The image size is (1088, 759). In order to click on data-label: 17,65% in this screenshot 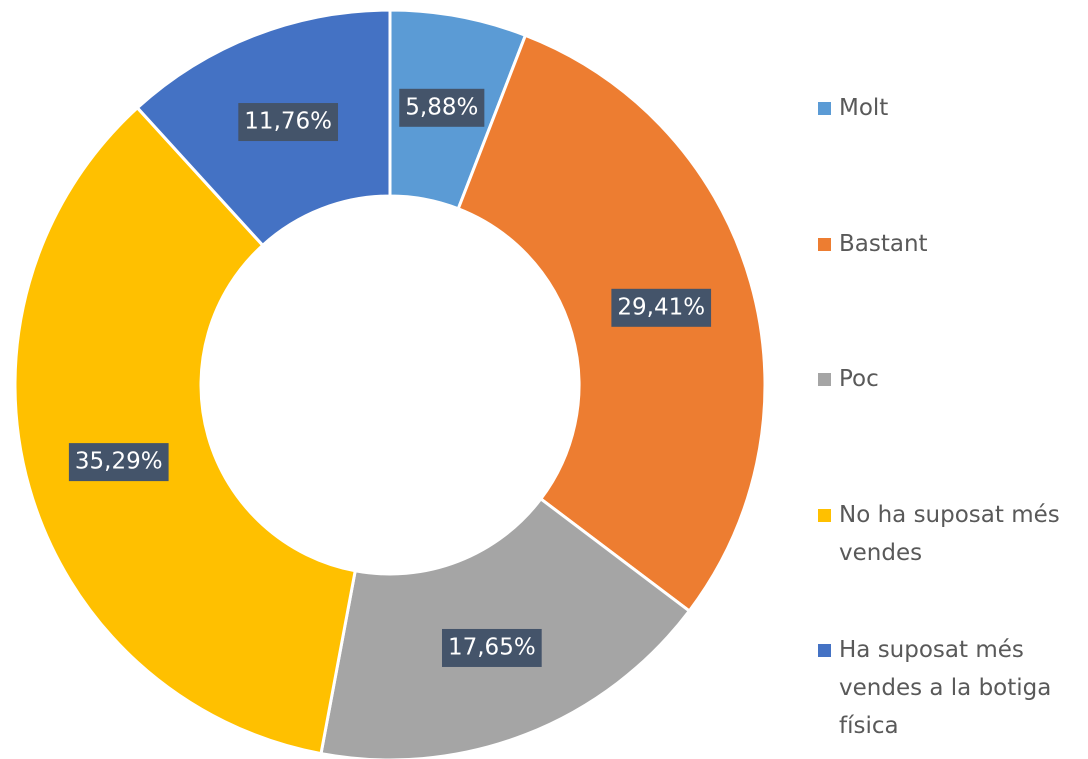, I will do `click(491, 647)`.